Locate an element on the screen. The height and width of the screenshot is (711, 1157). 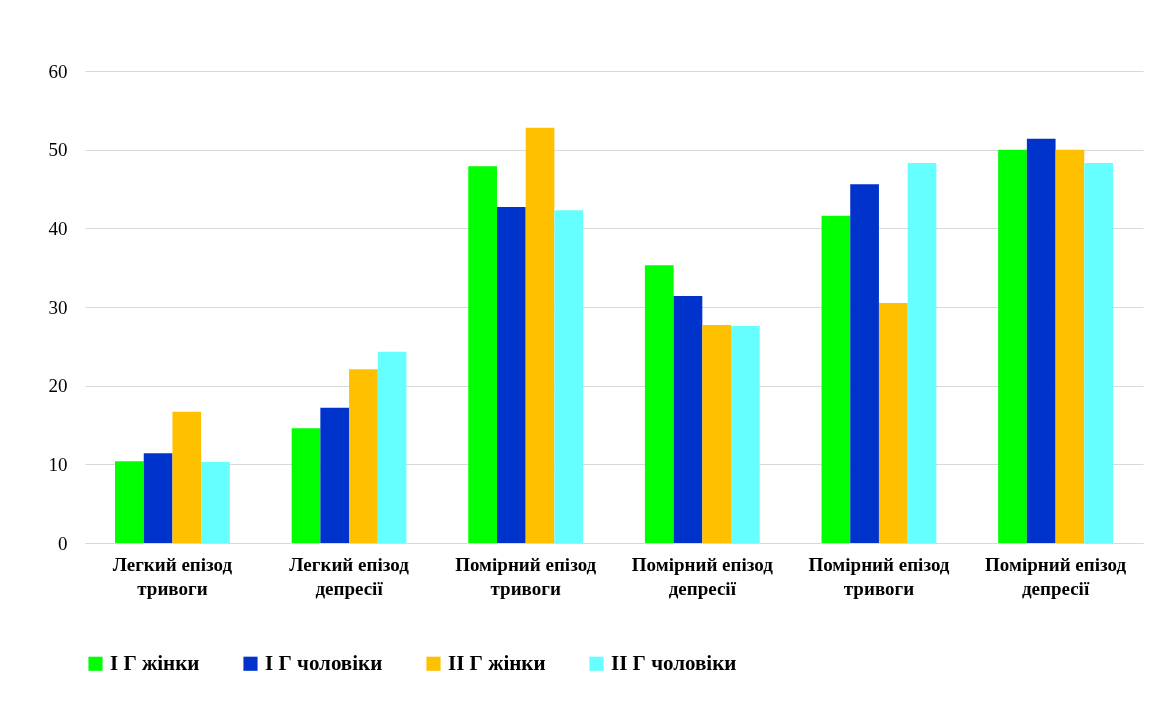
legend-label: I Г чоловіки is located at coordinates (324, 662).